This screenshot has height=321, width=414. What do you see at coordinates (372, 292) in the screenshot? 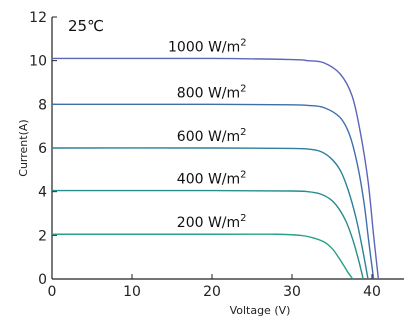
I see `x-tick-label: 40` at bounding box center [372, 292].